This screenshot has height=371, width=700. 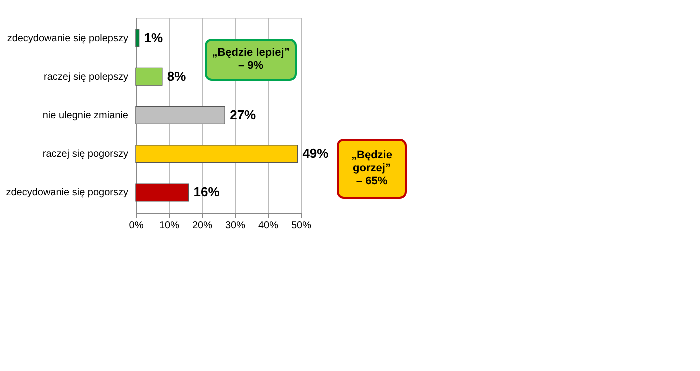 I want to click on x-tick-label: 10%, so click(x=169, y=226).